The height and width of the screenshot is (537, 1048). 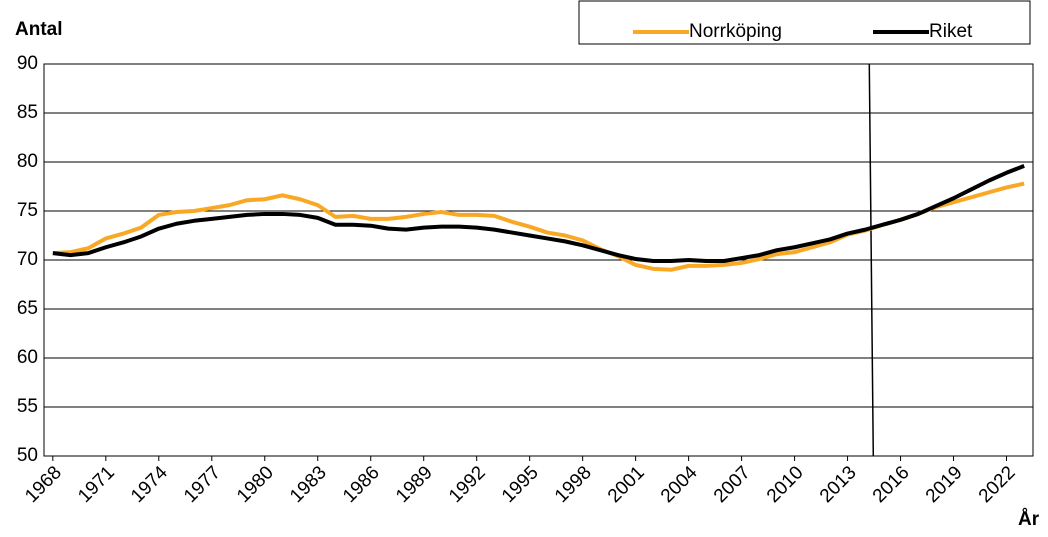 I want to click on x-tick-label: 2001, so click(x=626, y=484).